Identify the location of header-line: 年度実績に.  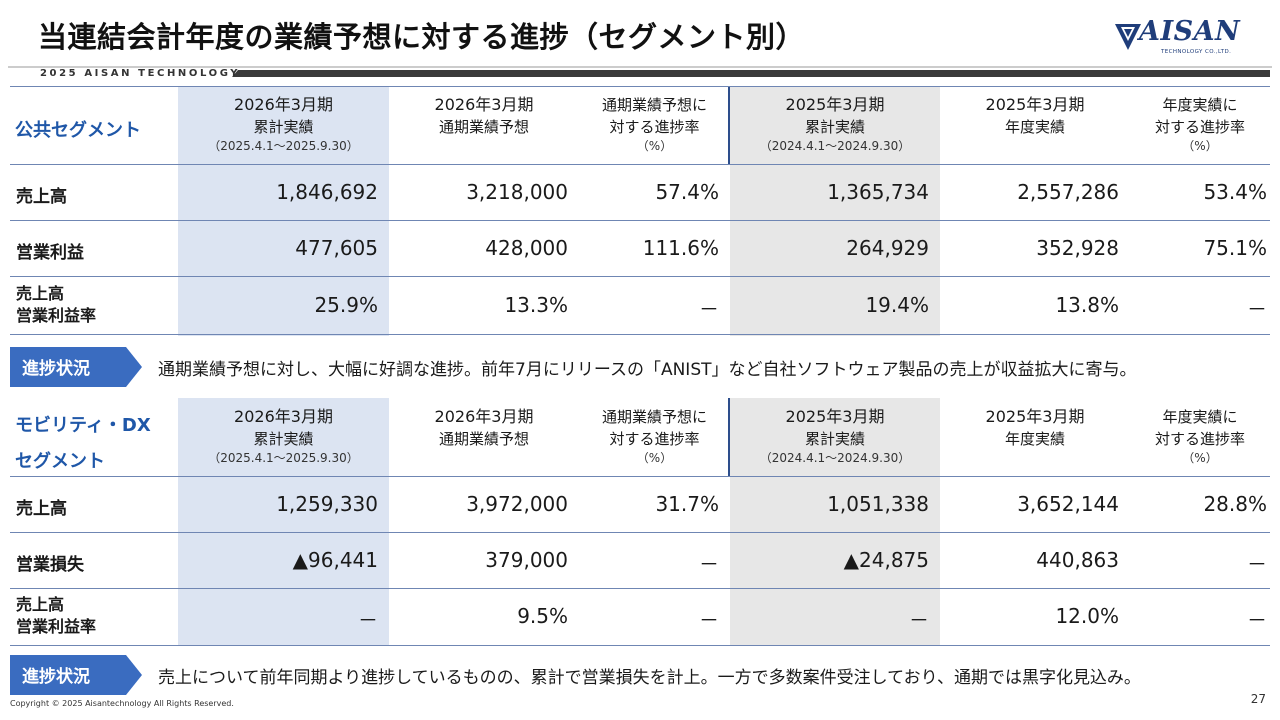
(1200, 417).